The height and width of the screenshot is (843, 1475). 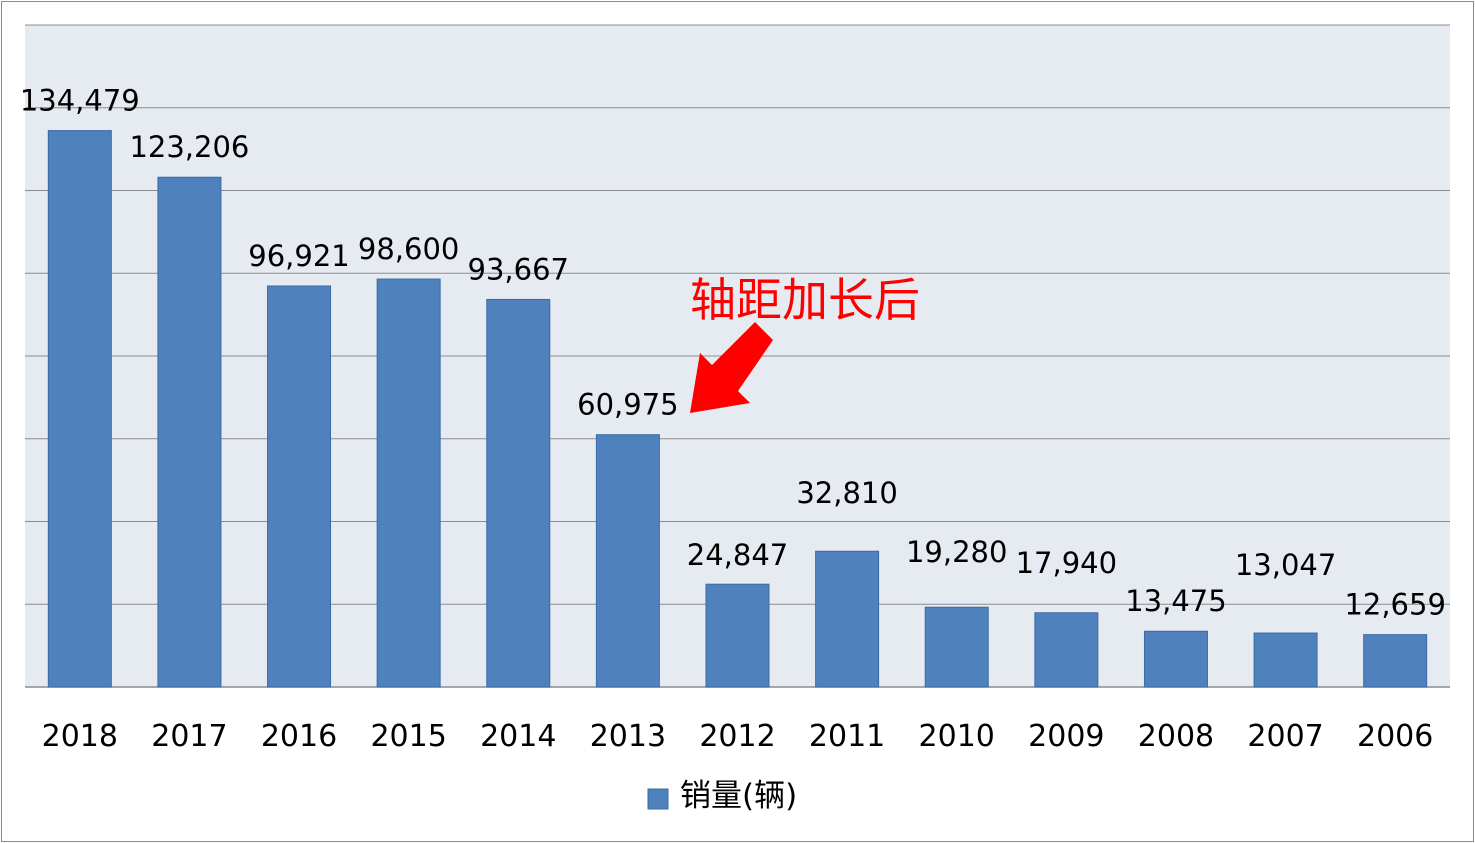 What do you see at coordinates (956, 552) in the screenshot?
I see `value-label-2010: 19,280` at bounding box center [956, 552].